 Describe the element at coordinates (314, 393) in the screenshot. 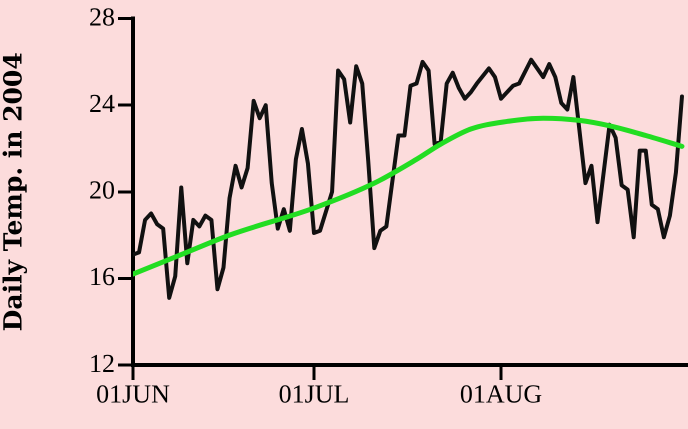

I see `x-tick-label: 01JUL` at that location.